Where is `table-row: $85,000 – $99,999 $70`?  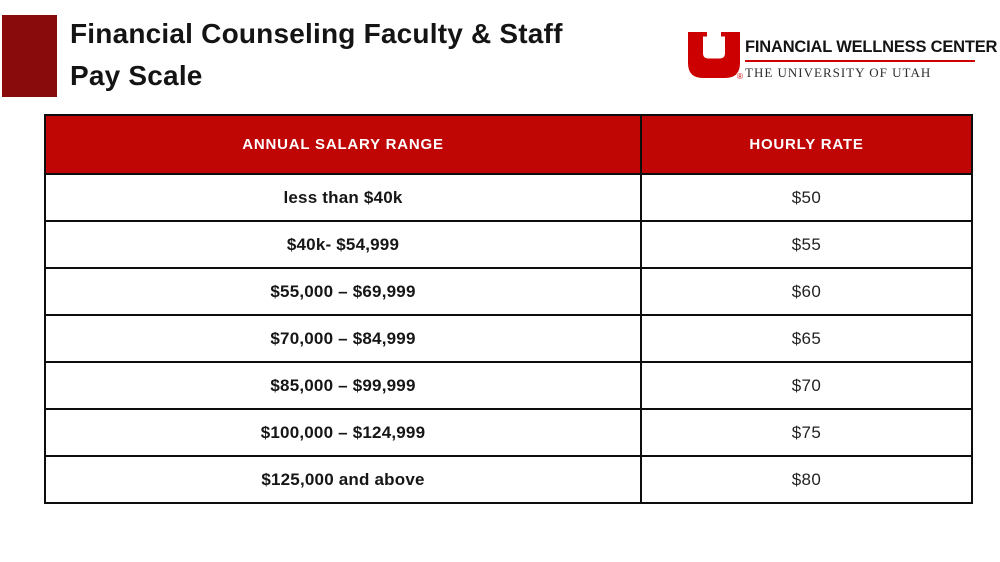
table-row: $85,000 – $99,999 $70 is located at coordinates (508, 385).